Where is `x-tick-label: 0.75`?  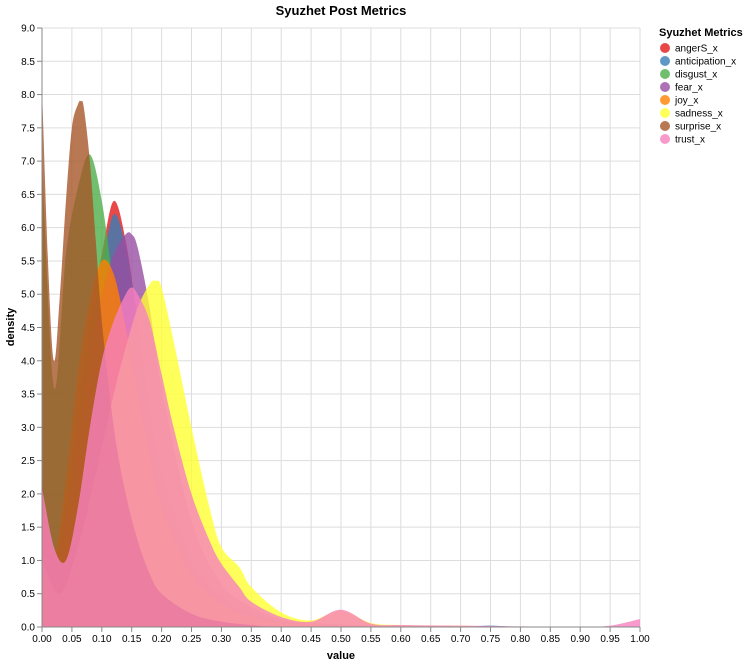 x-tick-label: 0.75 is located at coordinates (491, 639).